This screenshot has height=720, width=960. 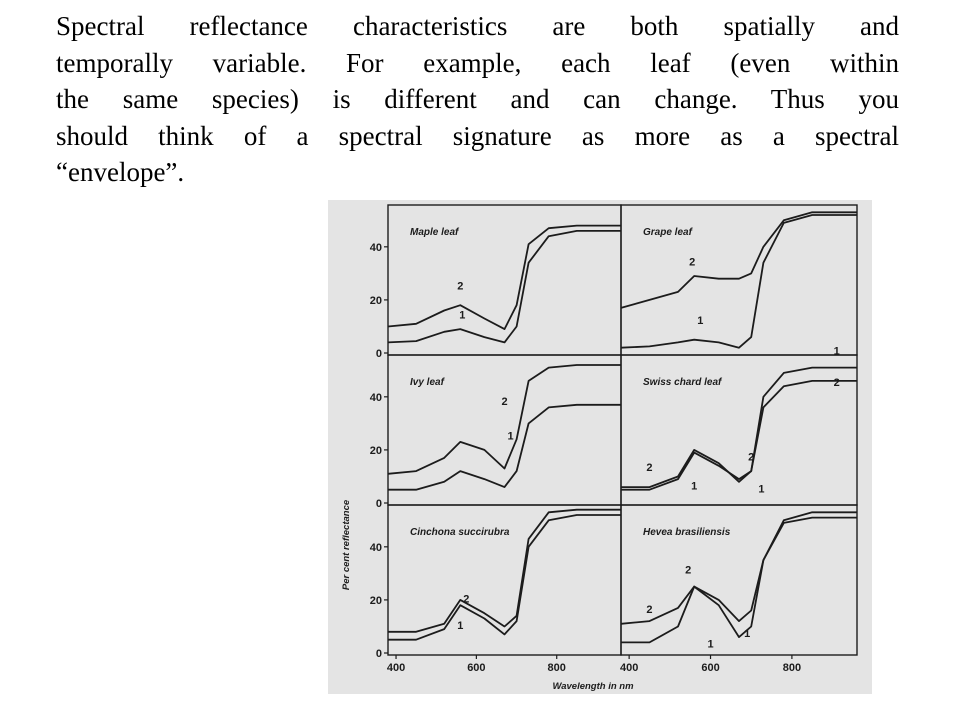 What do you see at coordinates (593, 686) in the screenshot?
I see `x-axis-label: Wavelength in nm` at bounding box center [593, 686].